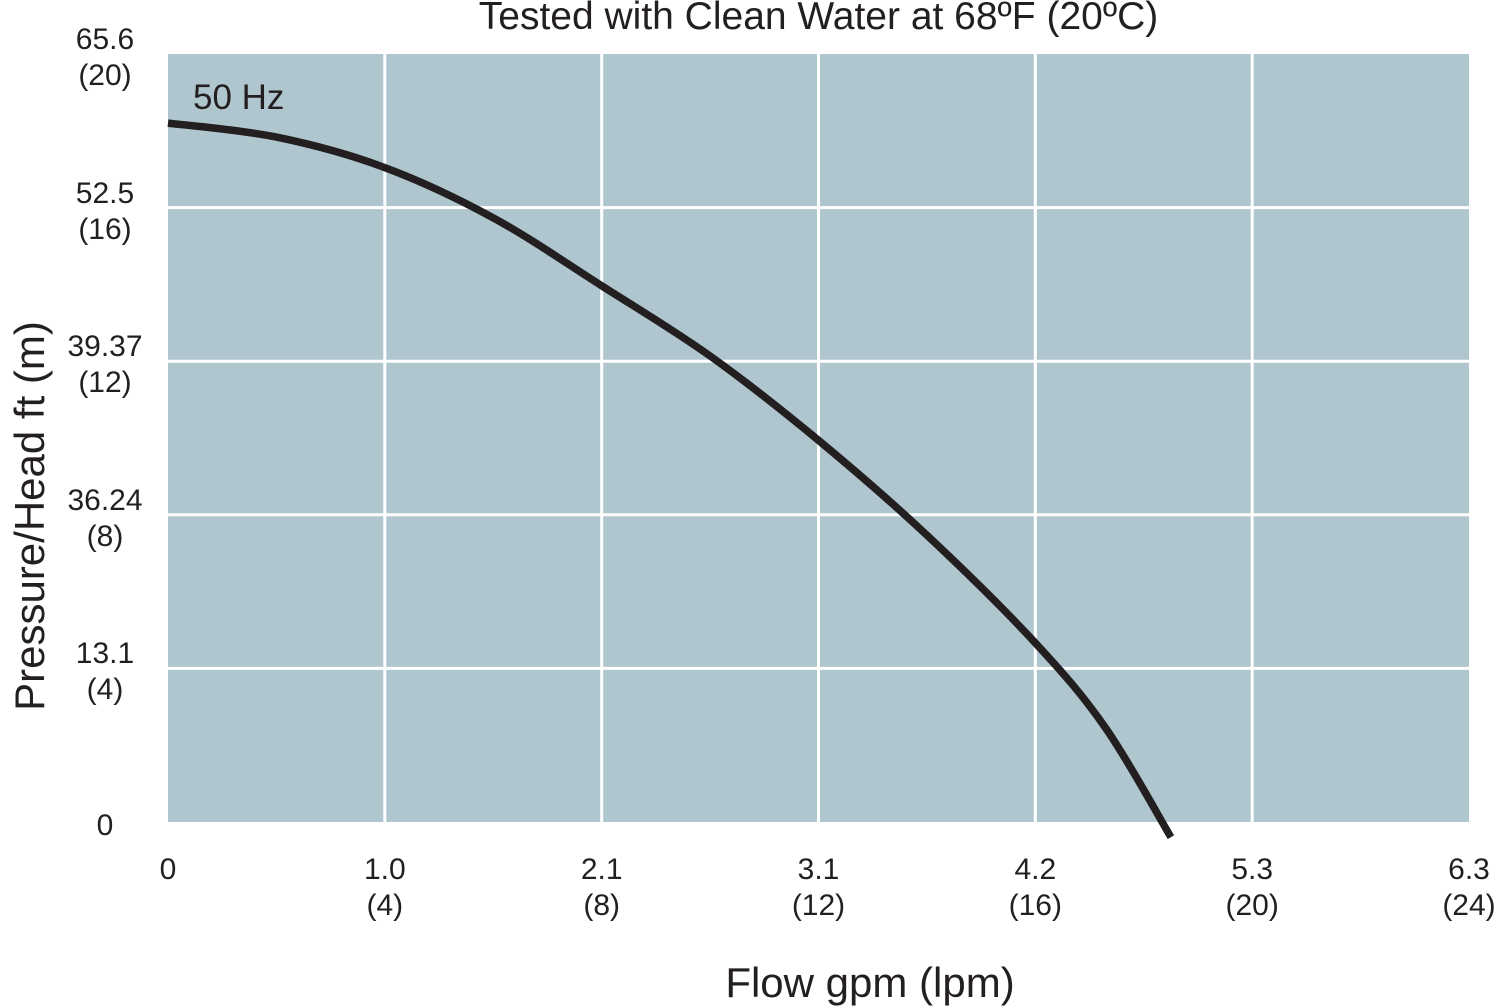 The image size is (1500, 1008). I want to click on x-tick-lpm-value: (8), so click(602, 905).